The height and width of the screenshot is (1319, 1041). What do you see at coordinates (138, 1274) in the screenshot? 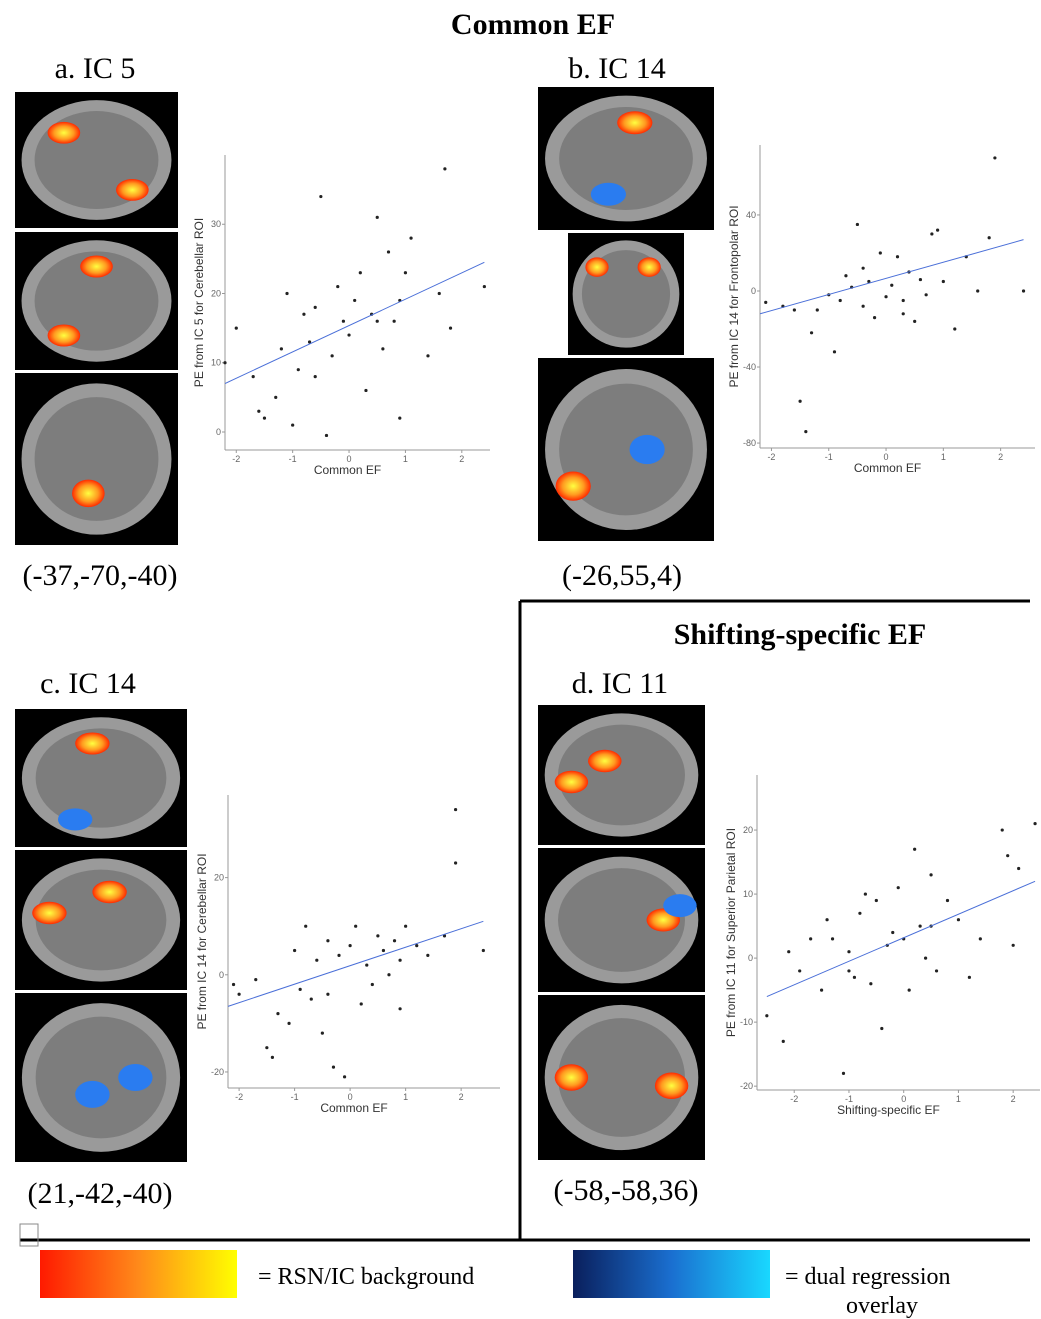
I see `legend-swatch` at bounding box center [138, 1274].